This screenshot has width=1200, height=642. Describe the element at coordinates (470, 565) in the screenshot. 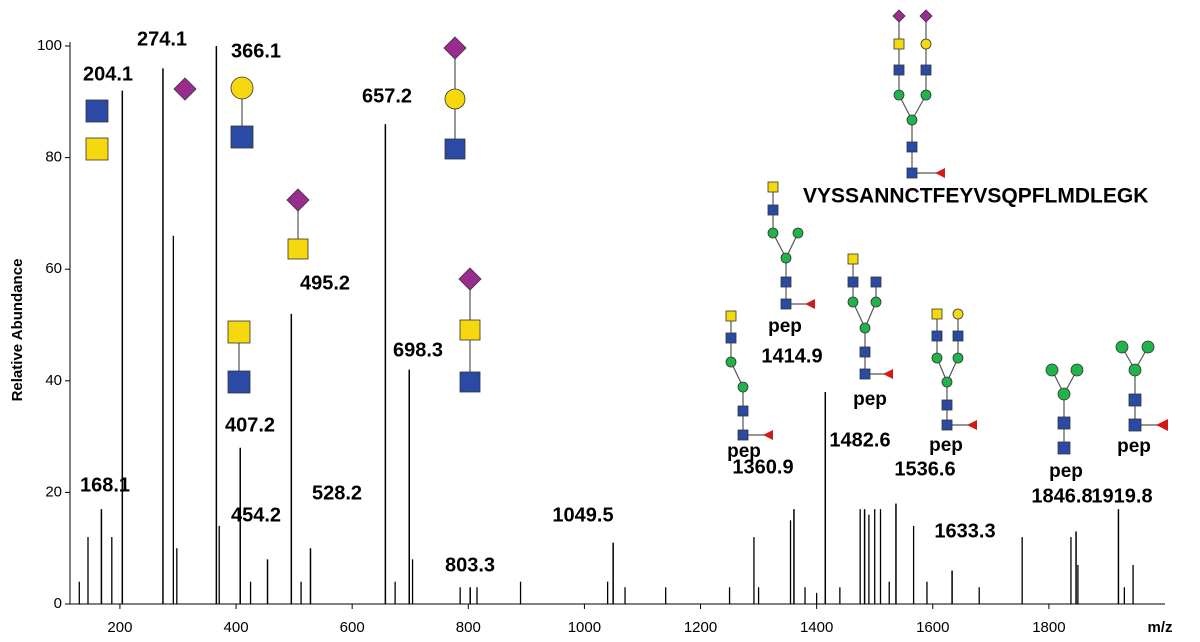

I see `peak-label: 803.3` at that location.